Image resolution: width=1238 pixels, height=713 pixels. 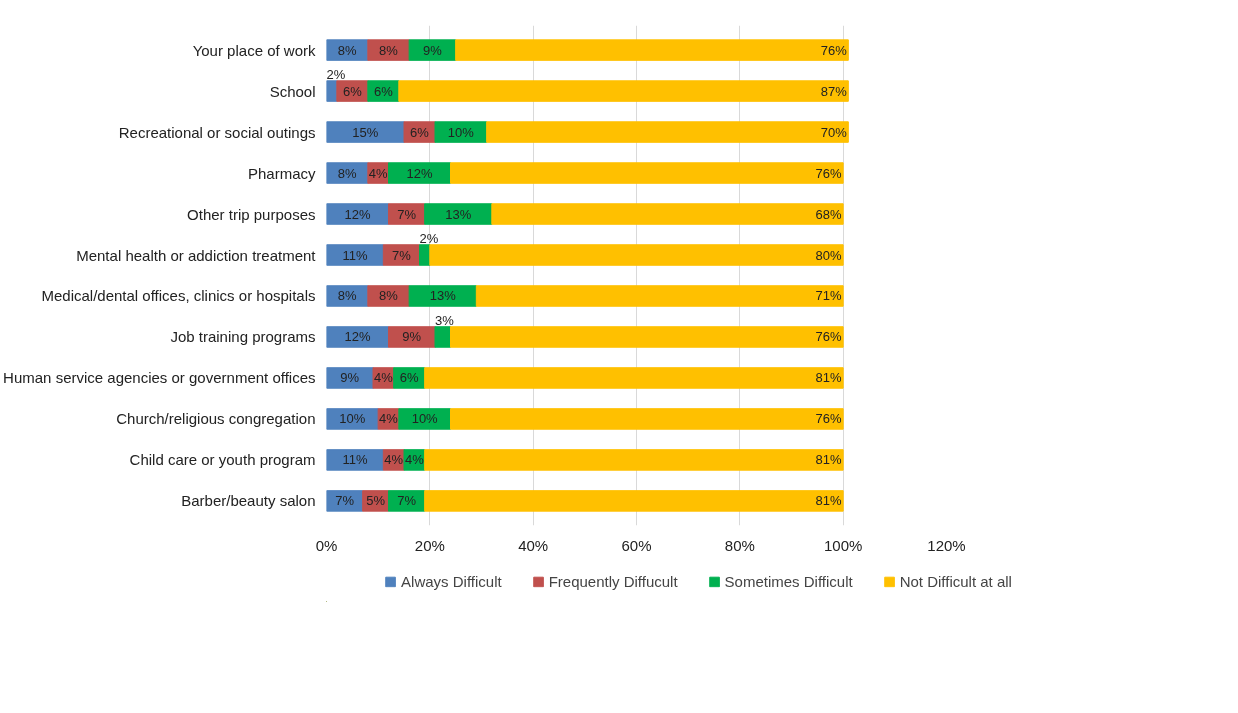 I want to click on data-label: 15%, so click(x=365, y=132).